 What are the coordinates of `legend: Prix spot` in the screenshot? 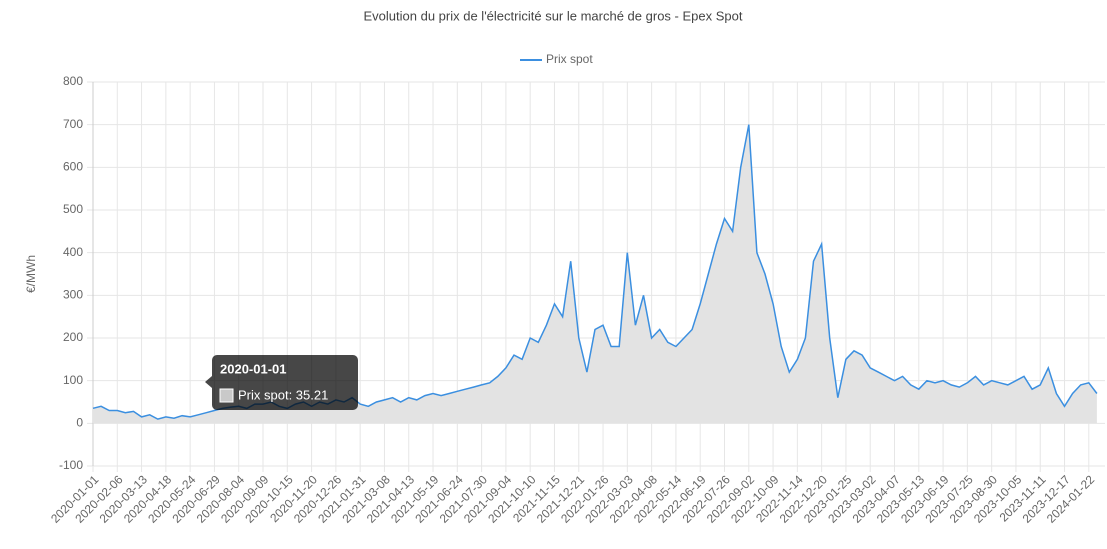 It's located at (556, 59).